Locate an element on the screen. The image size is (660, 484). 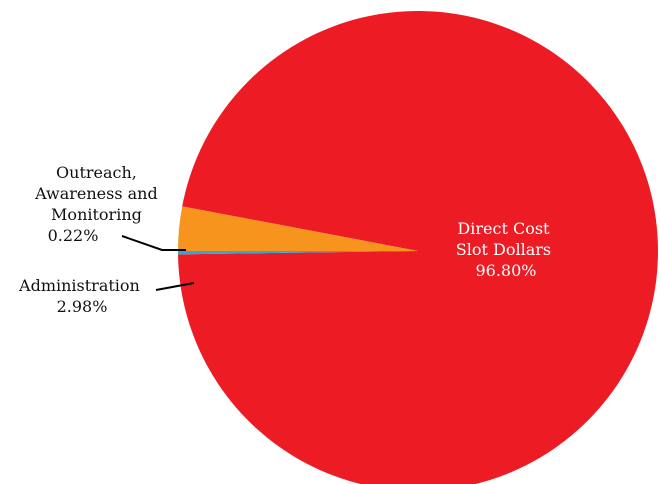
direct-cost-line-1: Direct Cost is located at coordinates (503, 228).